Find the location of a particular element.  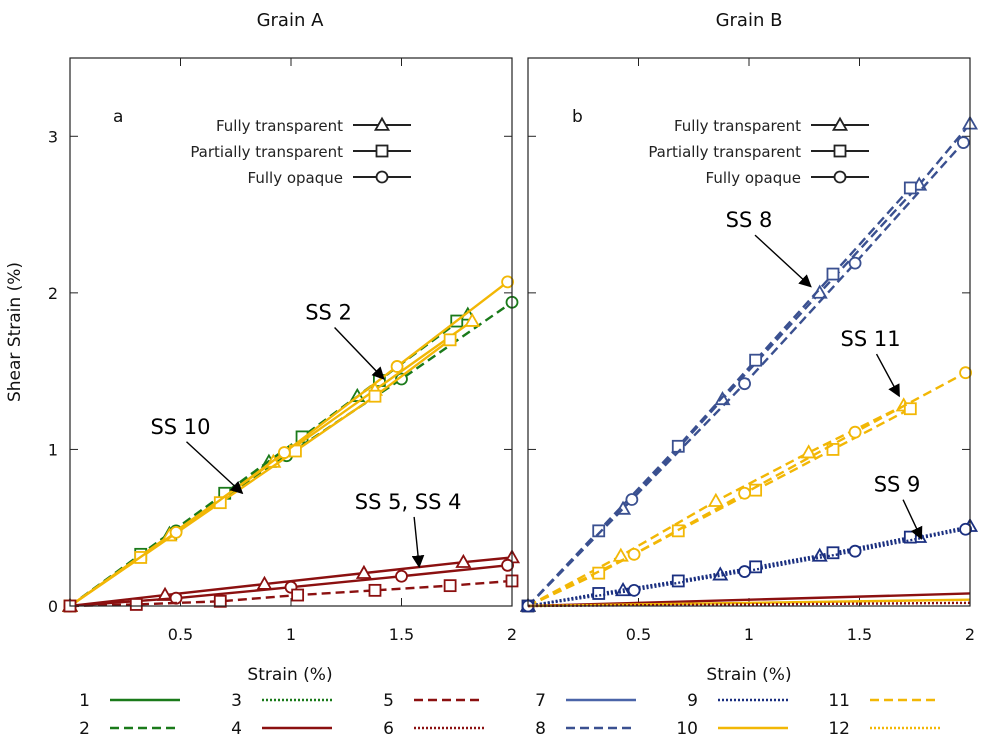

slip-key-item: 1 is located at coordinates (129, 701).